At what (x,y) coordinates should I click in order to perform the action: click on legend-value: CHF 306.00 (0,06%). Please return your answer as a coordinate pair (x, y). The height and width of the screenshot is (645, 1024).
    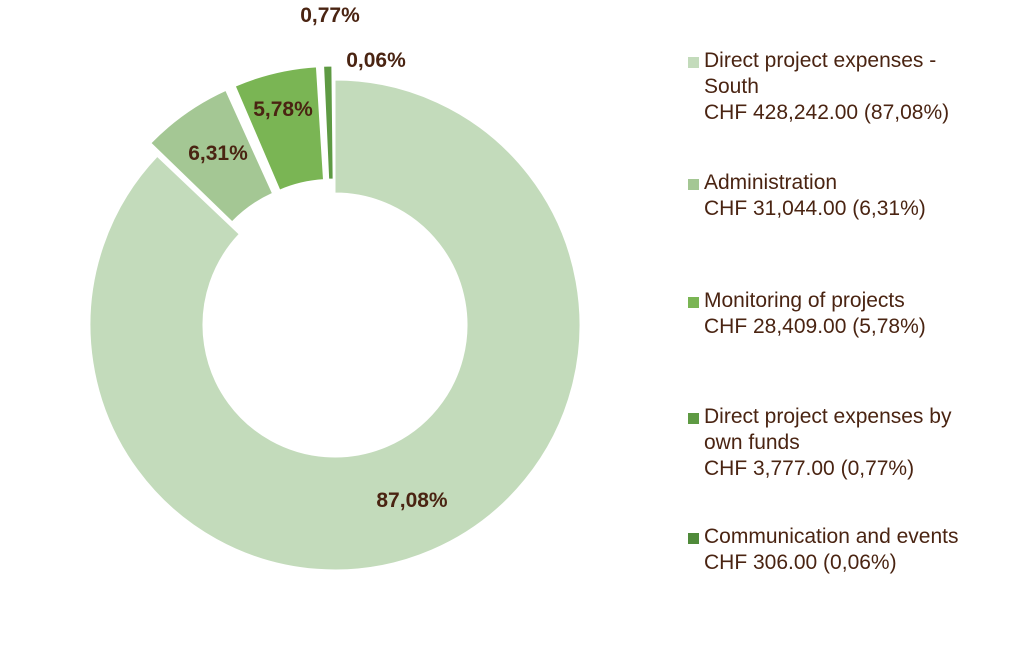
    Looking at the image, I should click on (800, 562).